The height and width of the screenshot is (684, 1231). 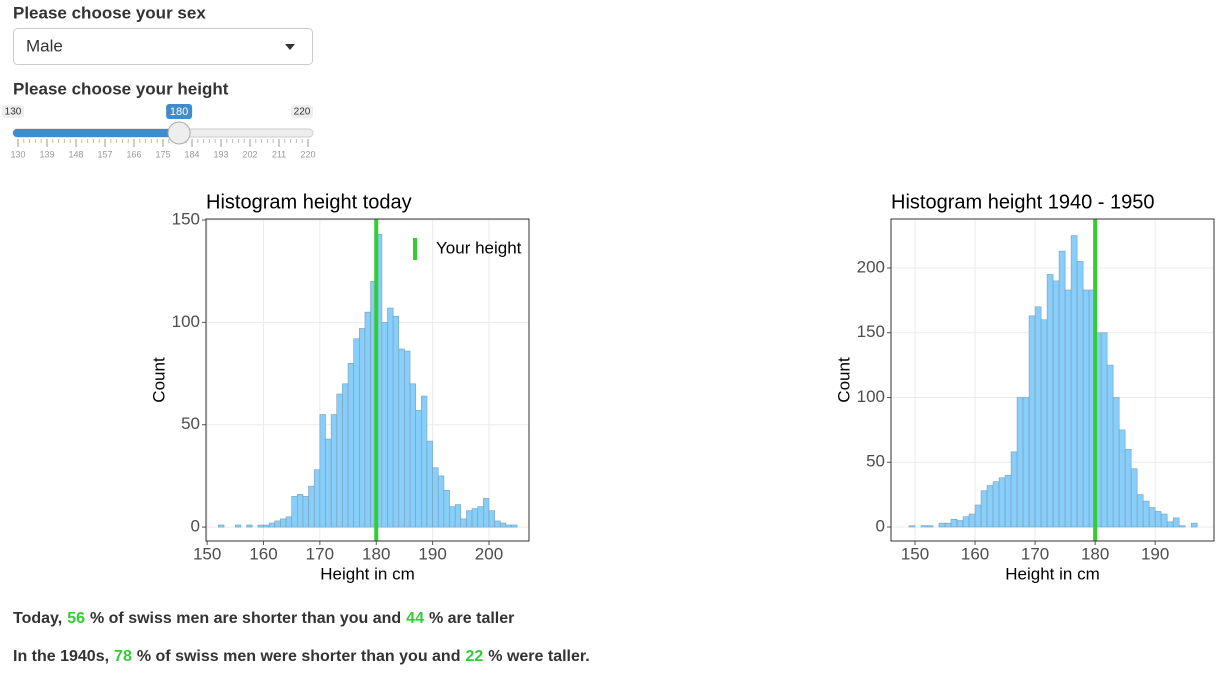 I want to click on slider-tick-label: 175, so click(x=162, y=154).